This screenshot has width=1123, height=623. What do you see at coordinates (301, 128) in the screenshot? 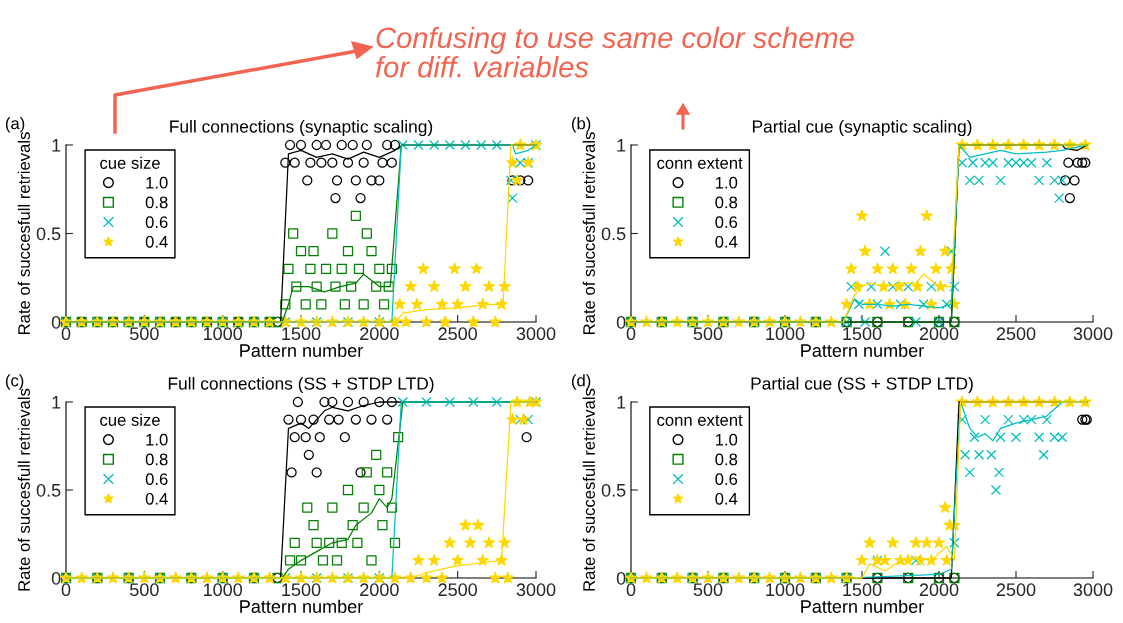
I see `chart-title: Full connections (synaptic scaling)` at bounding box center [301, 128].